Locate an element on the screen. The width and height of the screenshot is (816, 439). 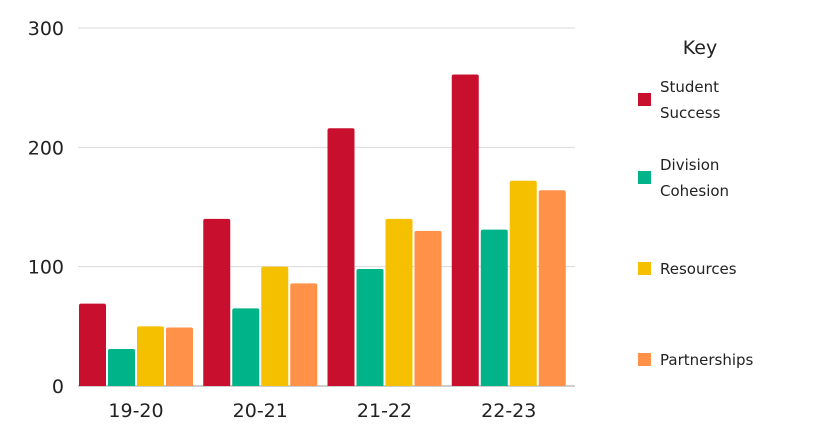
legend-title: Key is located at coordinates (700, 48).